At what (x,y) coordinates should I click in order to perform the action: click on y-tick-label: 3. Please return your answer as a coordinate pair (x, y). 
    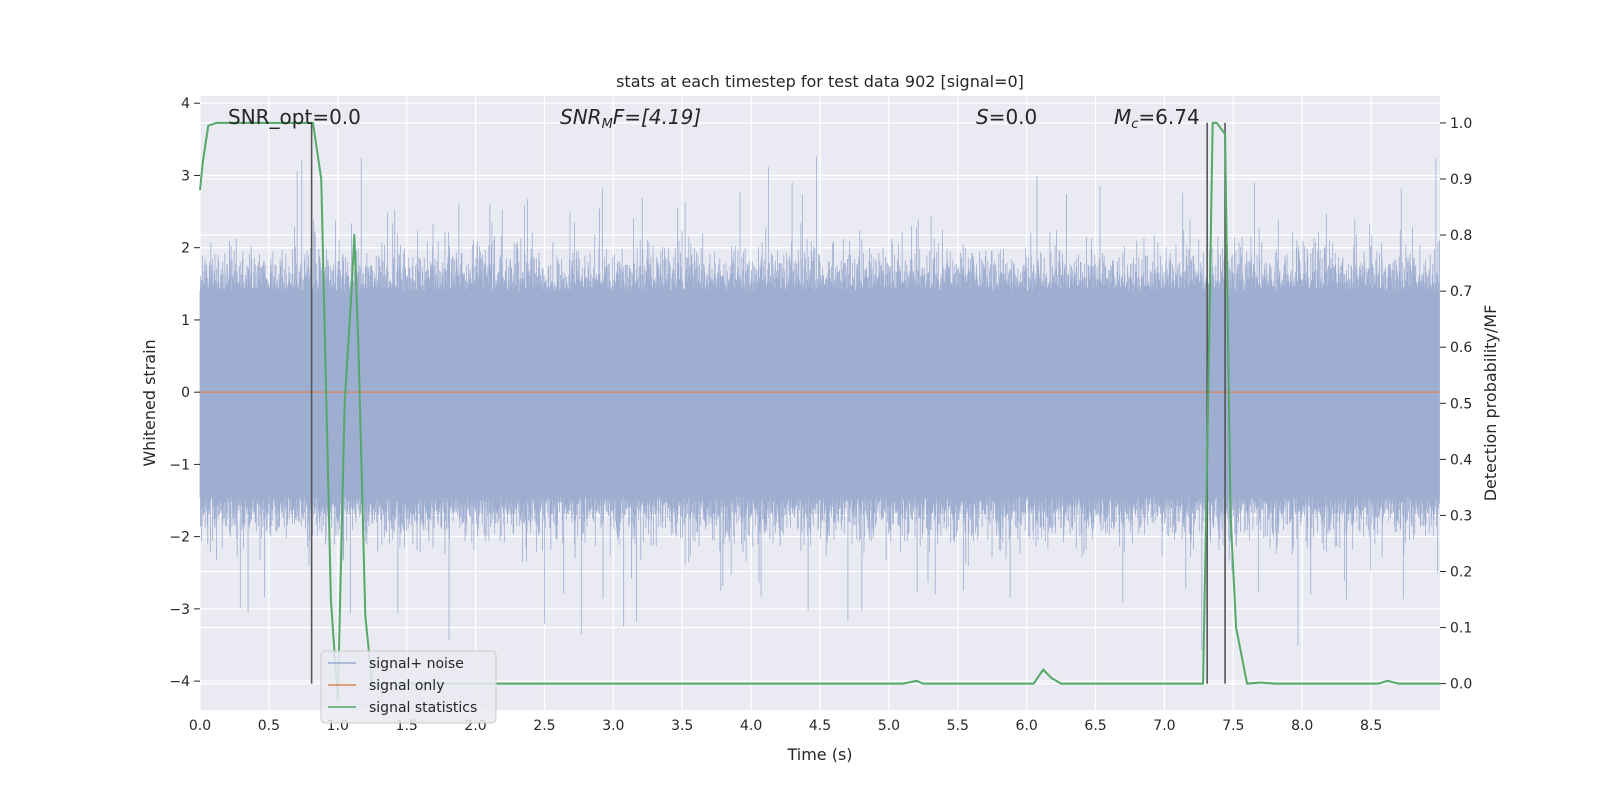
    Looking at the image, I should click on (185, 176).